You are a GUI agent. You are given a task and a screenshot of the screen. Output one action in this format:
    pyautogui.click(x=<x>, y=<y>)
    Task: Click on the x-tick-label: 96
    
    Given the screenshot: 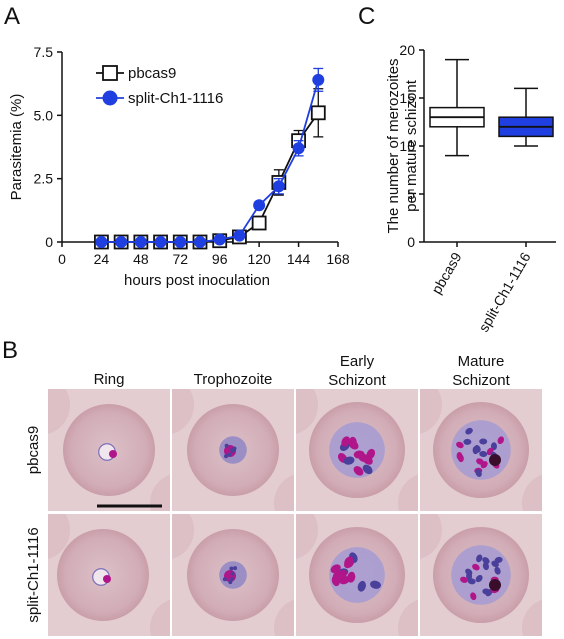 What is the action you would take?
    pyautogui.click(x=220, y=259)
    